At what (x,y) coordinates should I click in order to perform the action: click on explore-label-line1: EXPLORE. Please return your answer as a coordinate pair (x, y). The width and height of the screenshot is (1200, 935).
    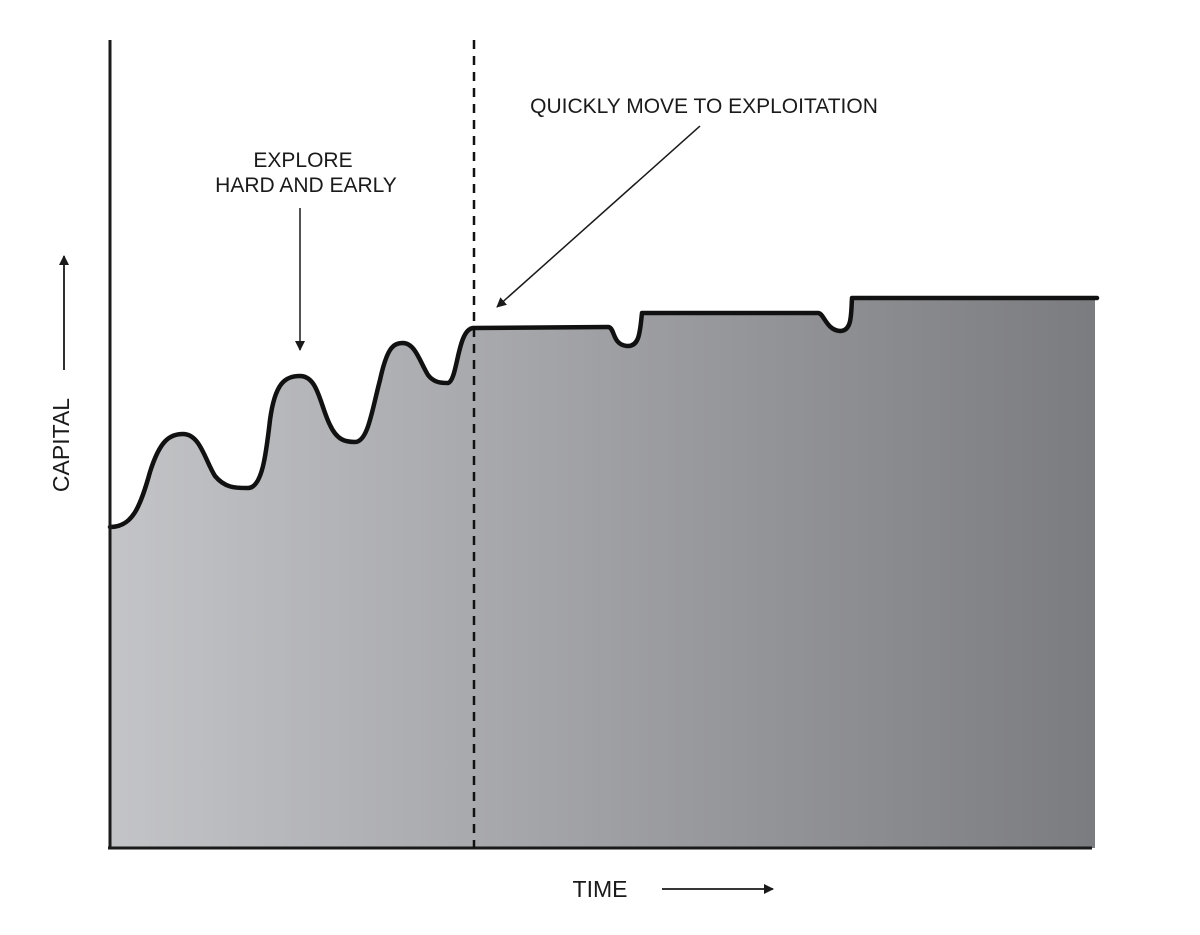
    Looking at the image, I should click on (302, 160).